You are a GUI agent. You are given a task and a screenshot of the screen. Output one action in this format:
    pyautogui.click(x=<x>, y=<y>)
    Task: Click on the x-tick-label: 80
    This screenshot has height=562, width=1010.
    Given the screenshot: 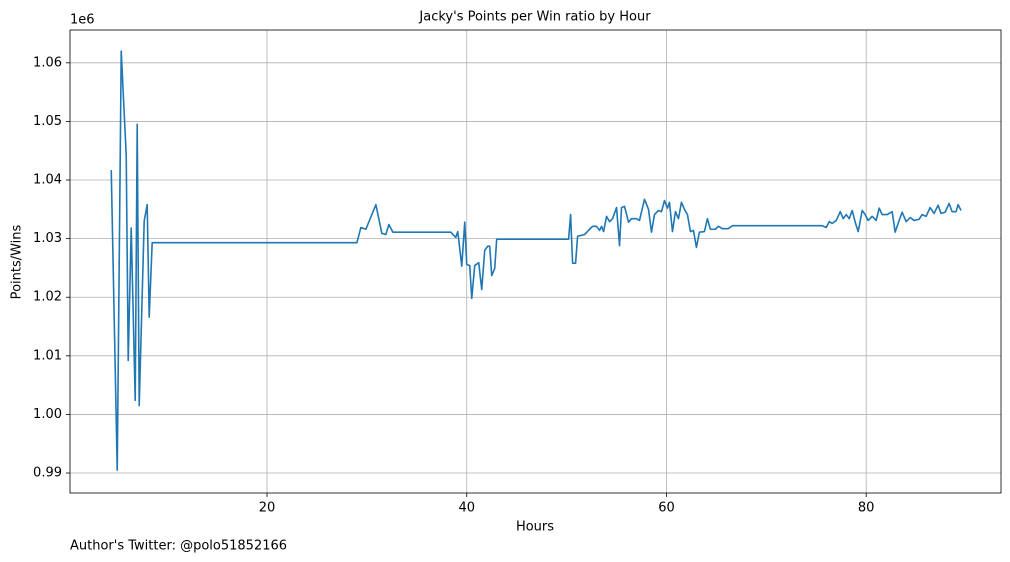 What is the action you would take?
    pyautogui.click(x=866, y=508)
    